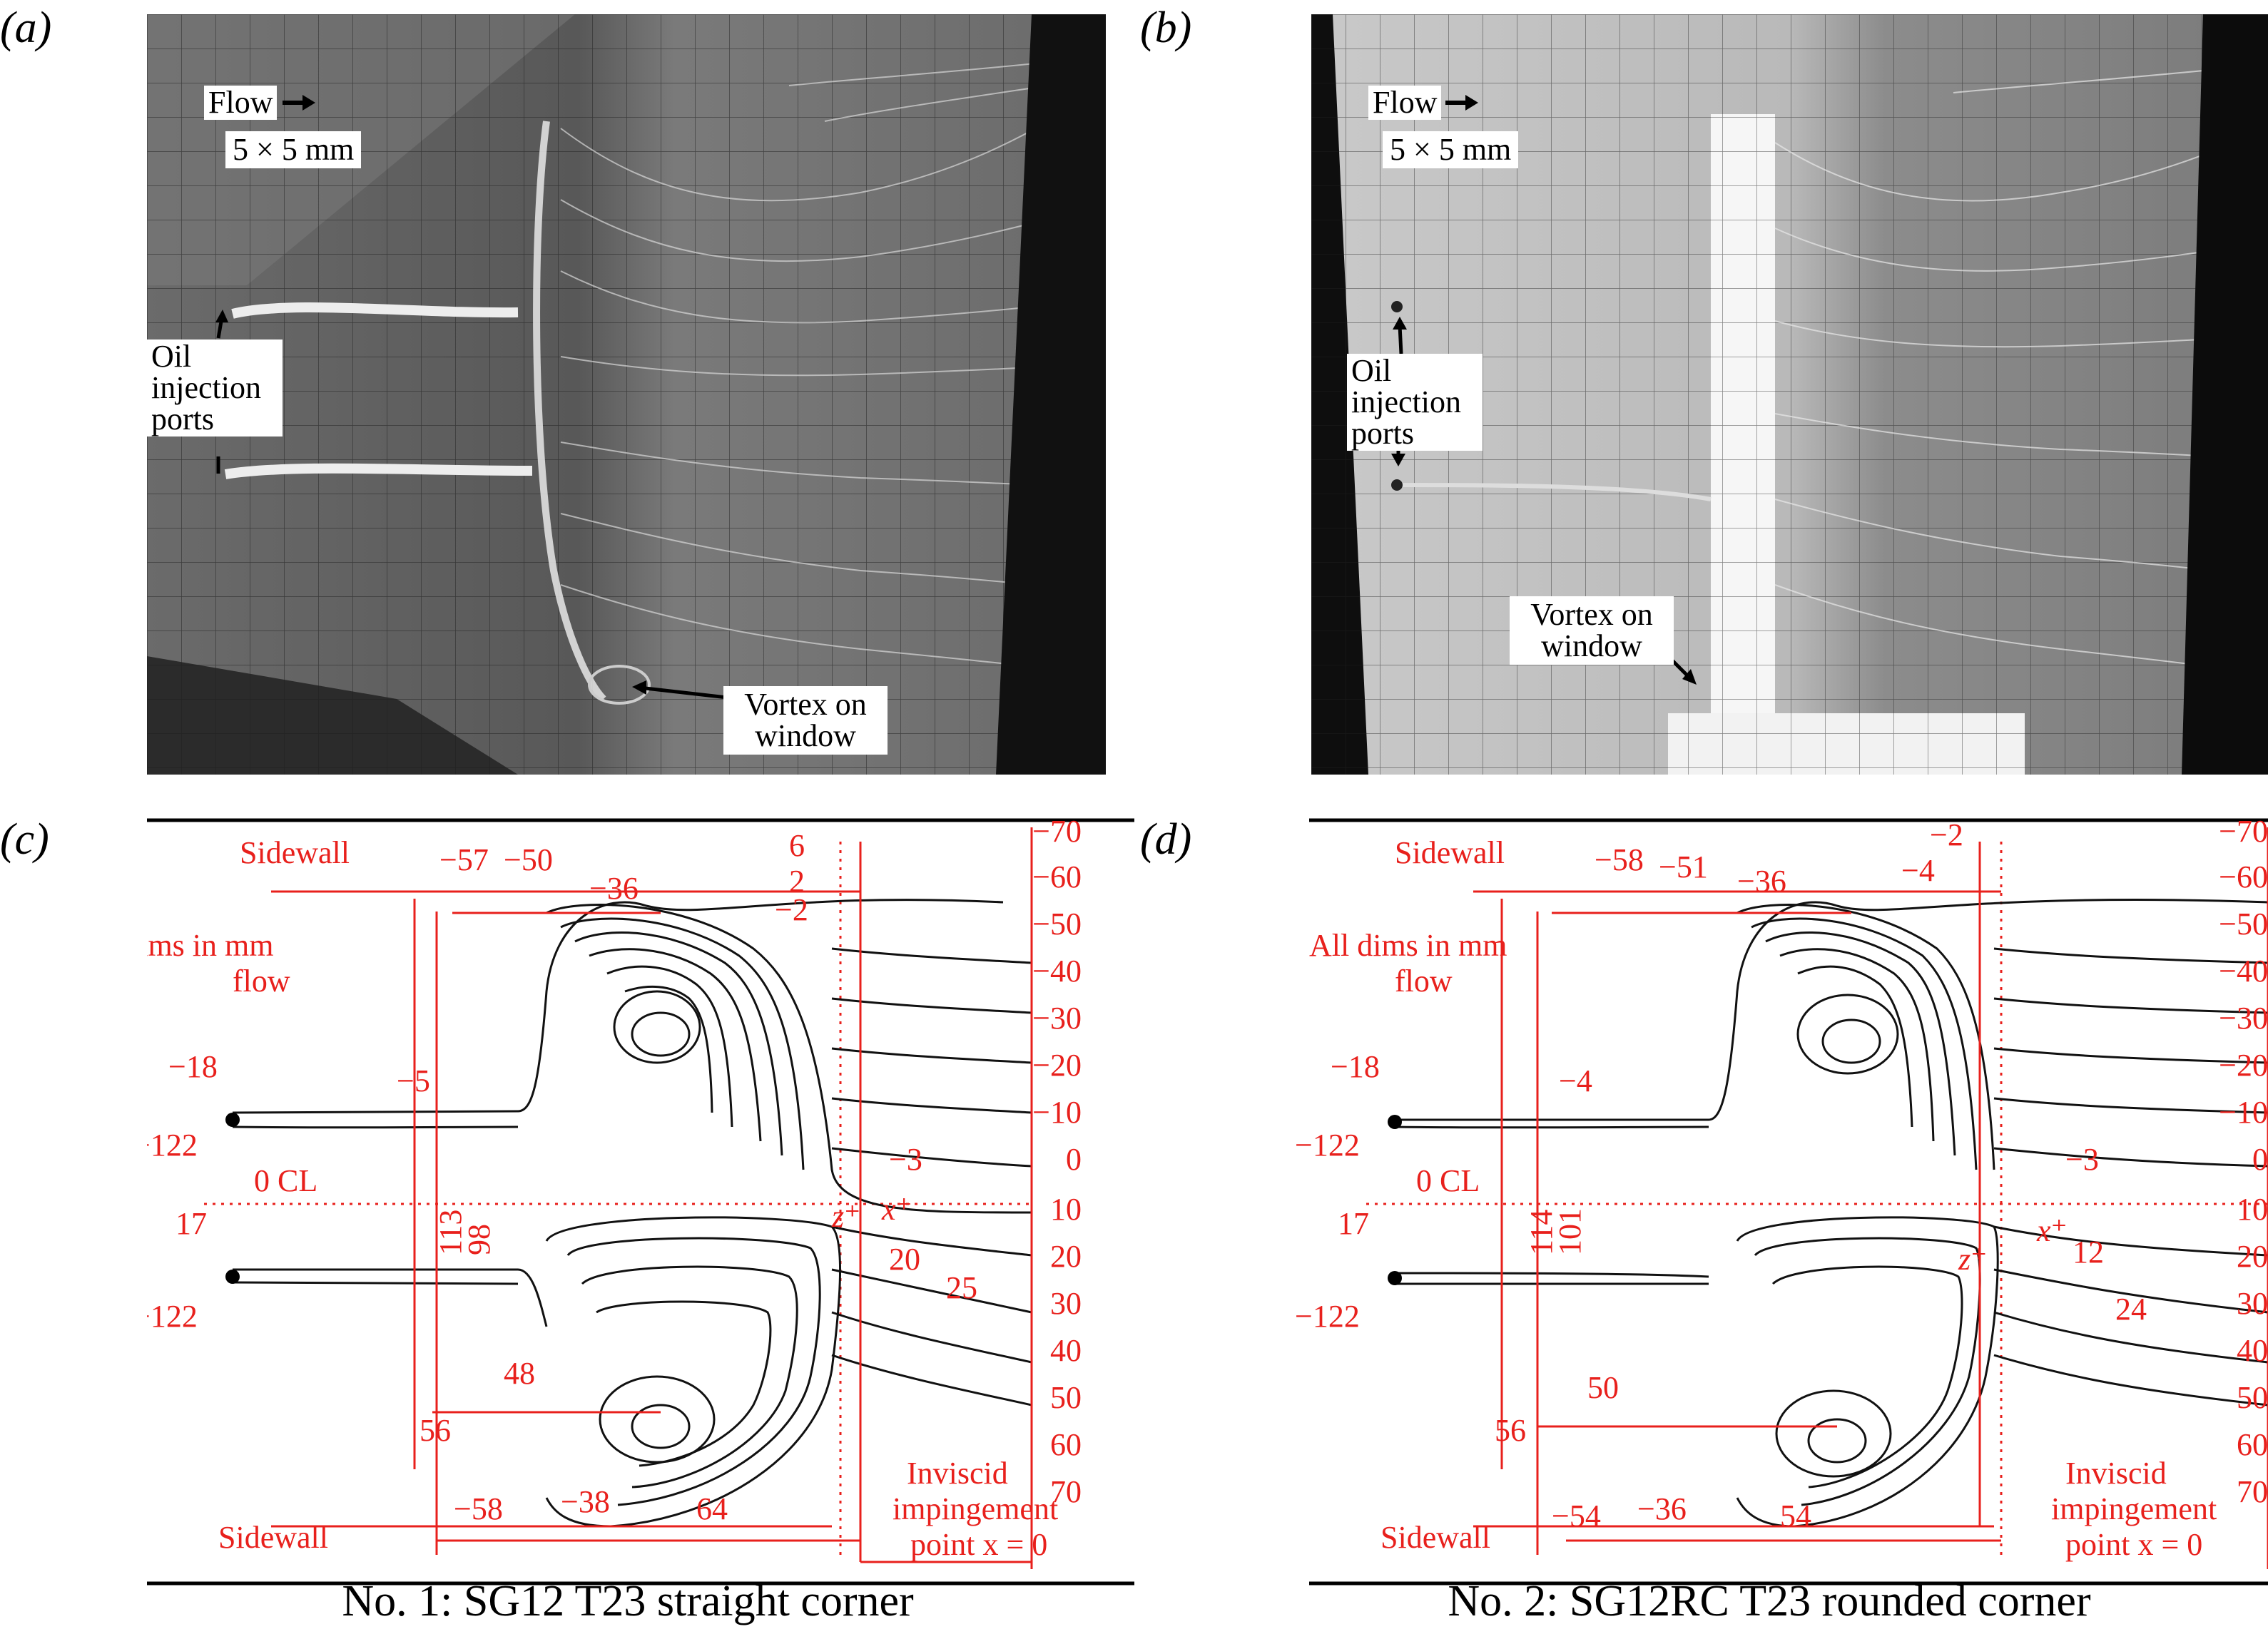 This screenshot has height=1644, width=2268. Describe the element at coordinates (464, 859) in the screenshot. I see `dim-label: −57` at that location.